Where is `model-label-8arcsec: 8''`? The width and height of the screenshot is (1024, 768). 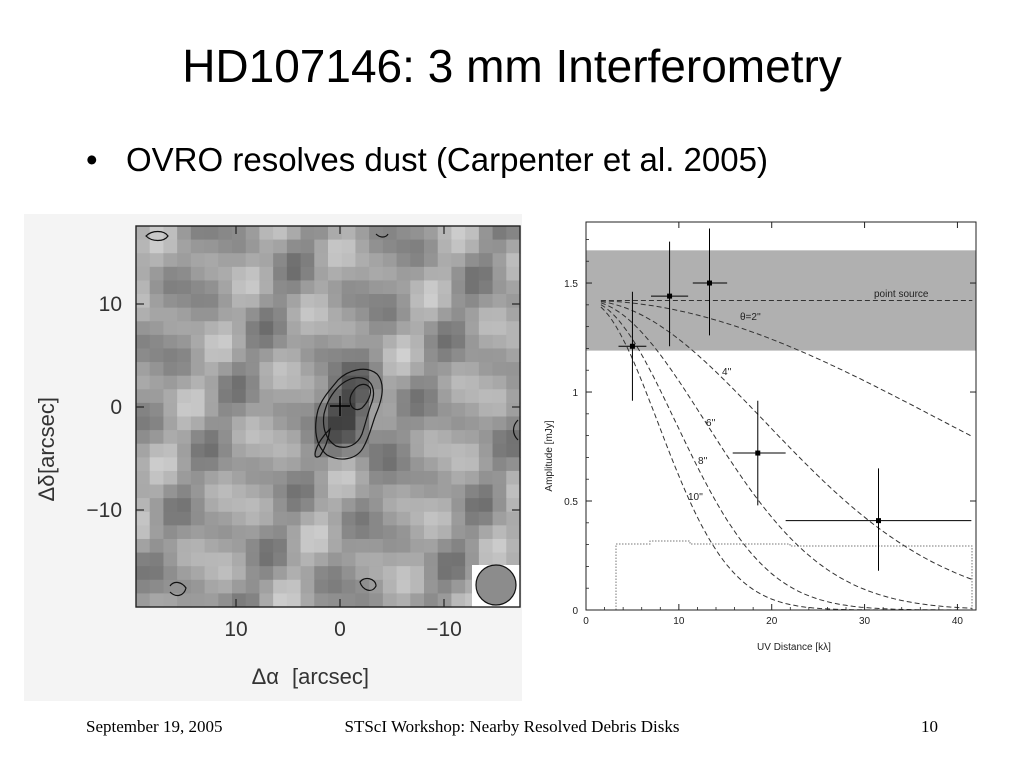 model-label-8arcsec: 8'' is located at coordinates (702, 461).